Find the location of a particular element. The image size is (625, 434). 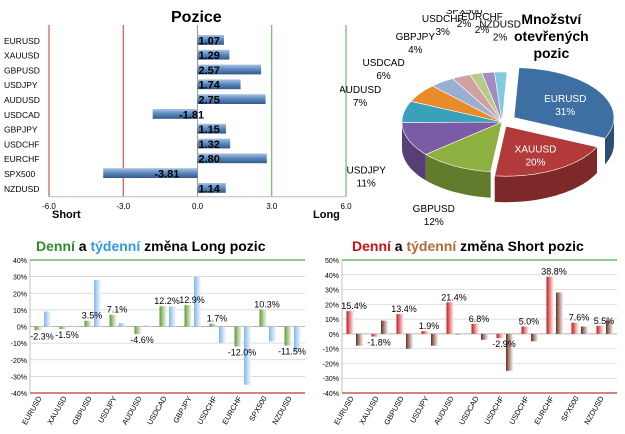

pie-side-eurusd is located at coordinates (609, 141).